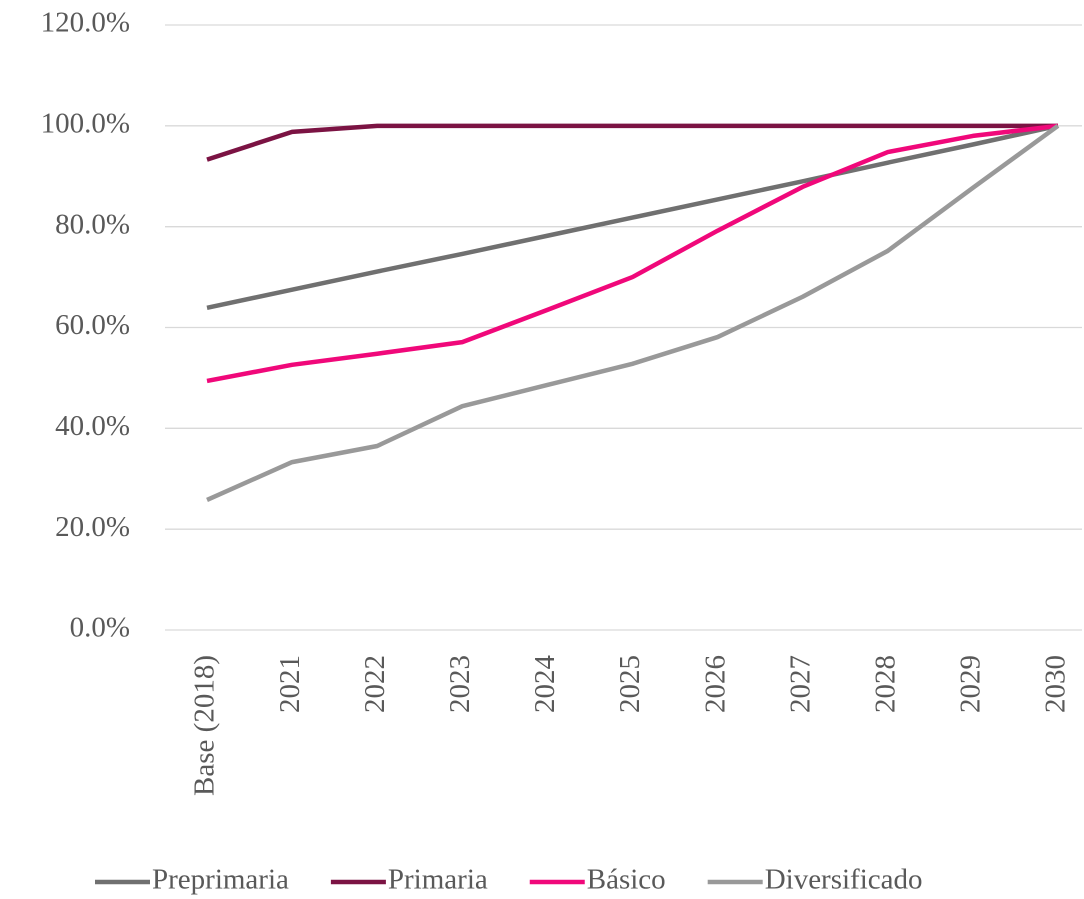  What do you see at coordinates (92, 426) in the screenshot?
I see `y-tick-label: 40.0%` at bounding box center [92, 426].